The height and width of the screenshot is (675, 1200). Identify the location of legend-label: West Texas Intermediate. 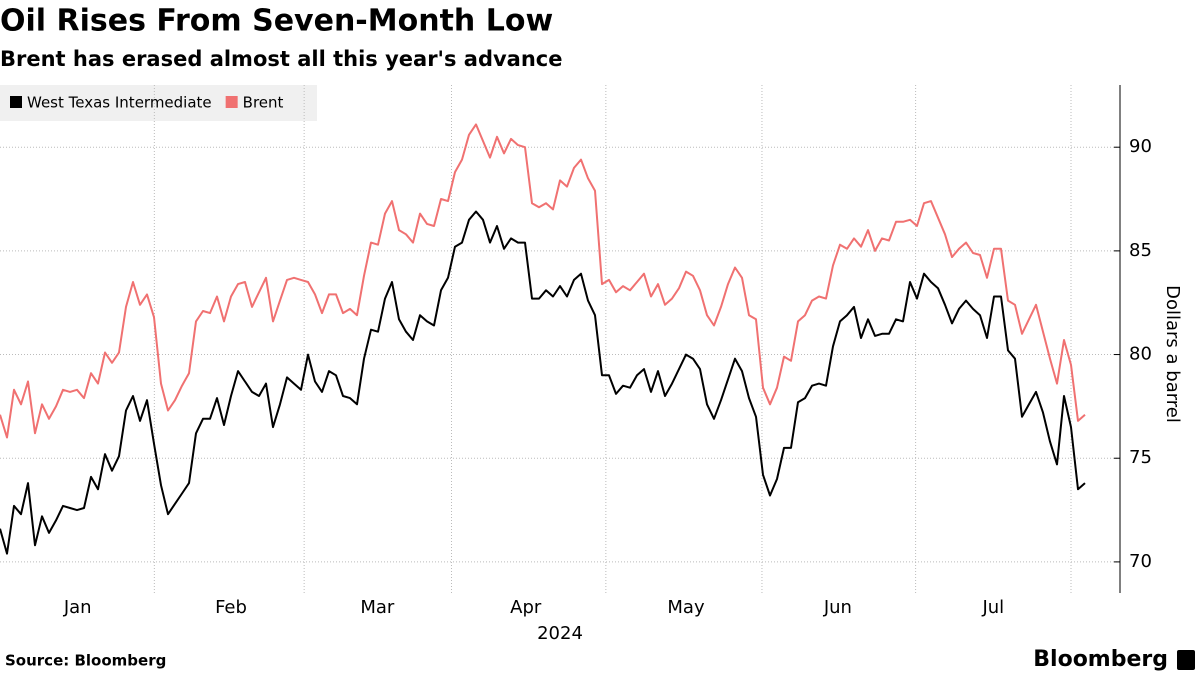
(119, 103).